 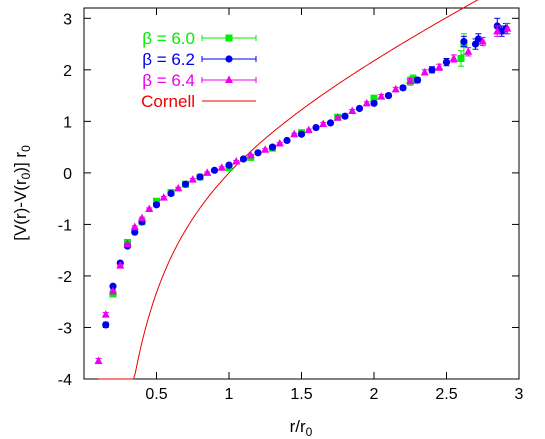 What do you see at coordinates (67, 71) in the screenshot?
I see `y-tick-label: 2` at bounding box center [67, 71].